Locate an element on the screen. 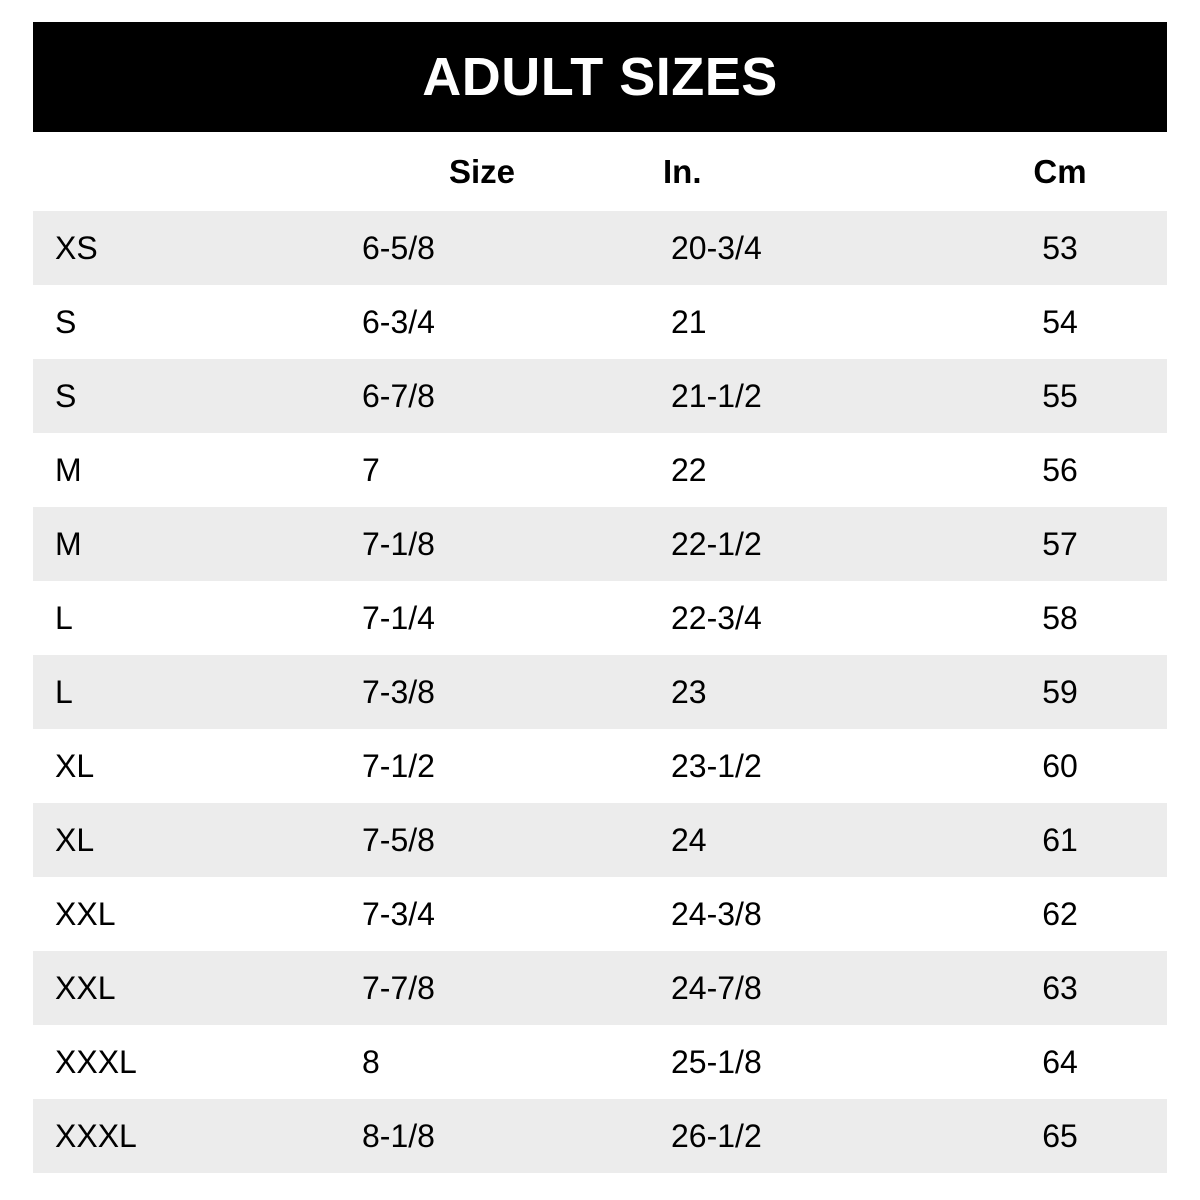 The width and height of the screenshot is (1200, 1200). cell-centimeters: 53 is located at coordinates (1060, 248).